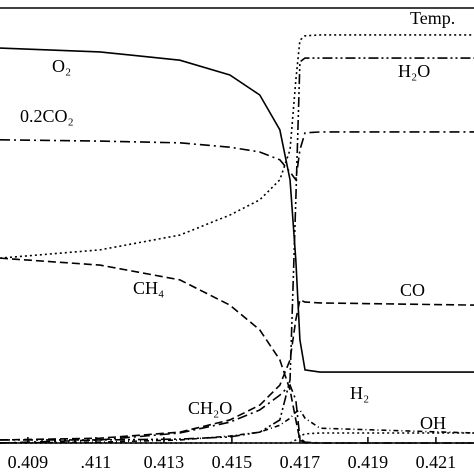 The image size is (474, 474). Describe the element at coordinates (414, 71) in the screenshot. I see `series-label: H₂O` at that location.